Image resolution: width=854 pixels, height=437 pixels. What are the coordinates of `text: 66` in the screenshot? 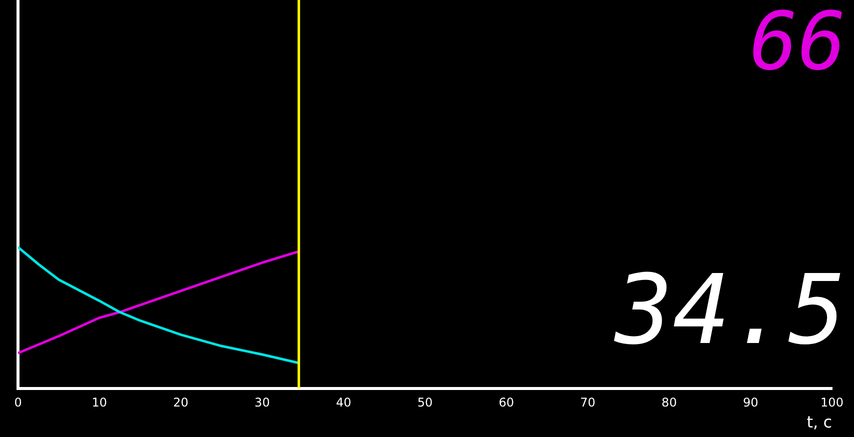 It's located at (798, 44).